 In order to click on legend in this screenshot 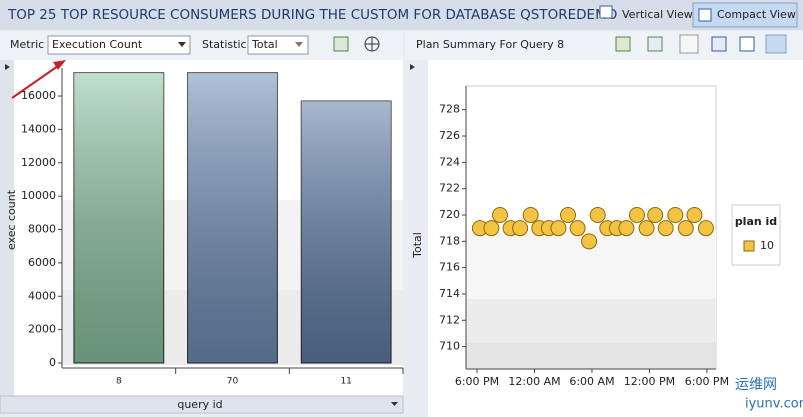, I will do `click(756, 235)`.